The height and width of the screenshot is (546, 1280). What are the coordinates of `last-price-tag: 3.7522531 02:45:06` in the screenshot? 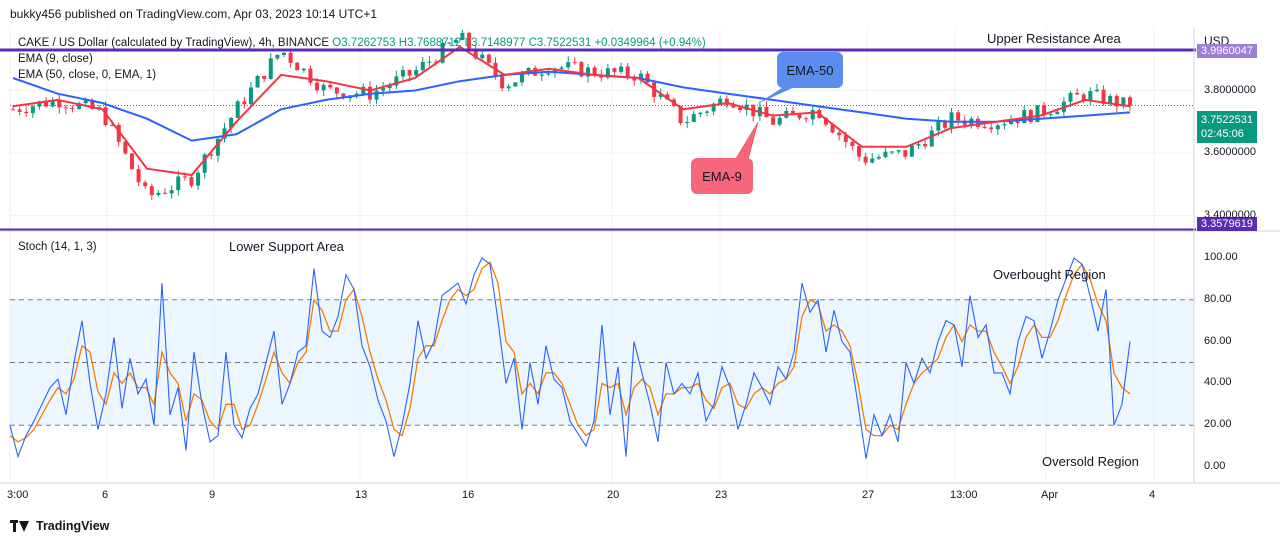 It's located at (1227, 127).